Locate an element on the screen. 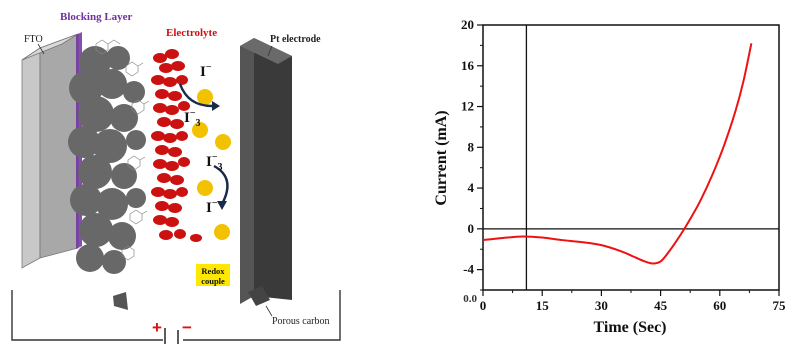 The width and height of the screenshot is (796, 345). x-tick-label: 75 is located at coordinates (780, 305).